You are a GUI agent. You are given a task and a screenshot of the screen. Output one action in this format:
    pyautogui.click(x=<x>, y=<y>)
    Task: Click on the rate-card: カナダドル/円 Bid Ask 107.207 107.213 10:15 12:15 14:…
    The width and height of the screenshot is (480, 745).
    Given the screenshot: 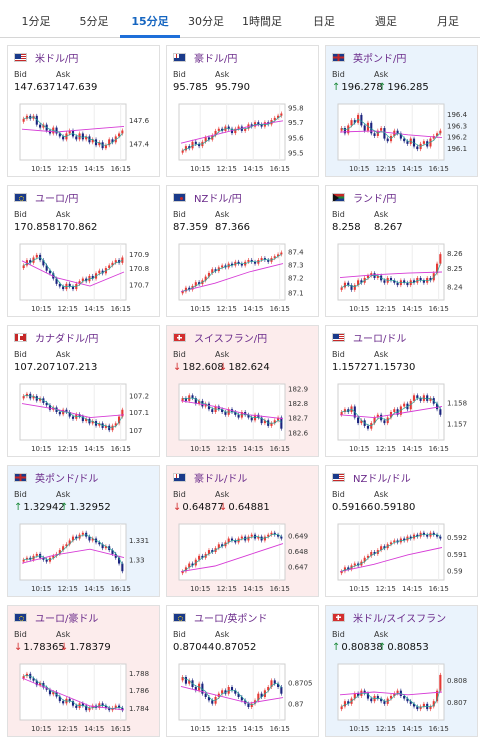 What is the action you would take?
    pyautogui.click(x=83, y=391)
    